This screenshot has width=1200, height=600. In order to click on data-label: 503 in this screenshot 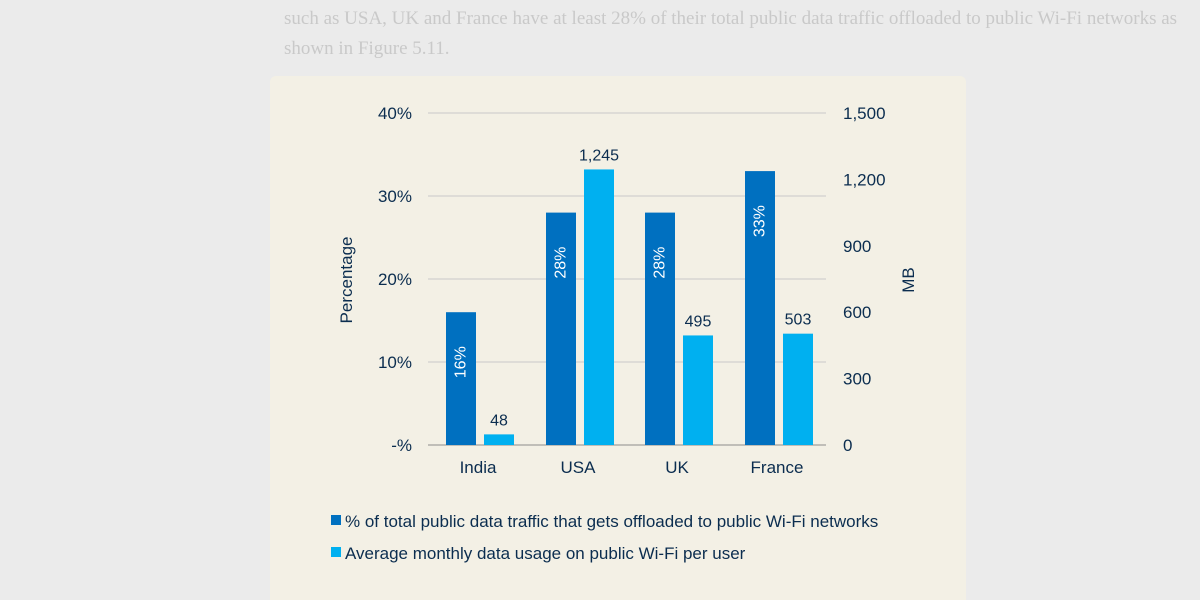, I will do `click(798, 320)`.